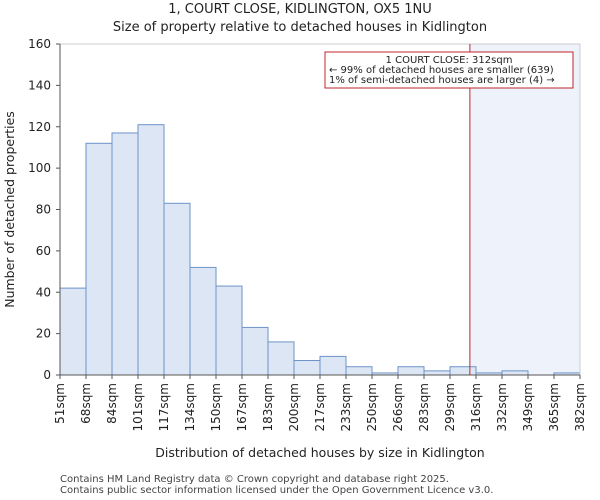 This screenshot has width=600, height=500. I want to click on x-tick-label-250sqm: 250sqm, so click(372, 407).